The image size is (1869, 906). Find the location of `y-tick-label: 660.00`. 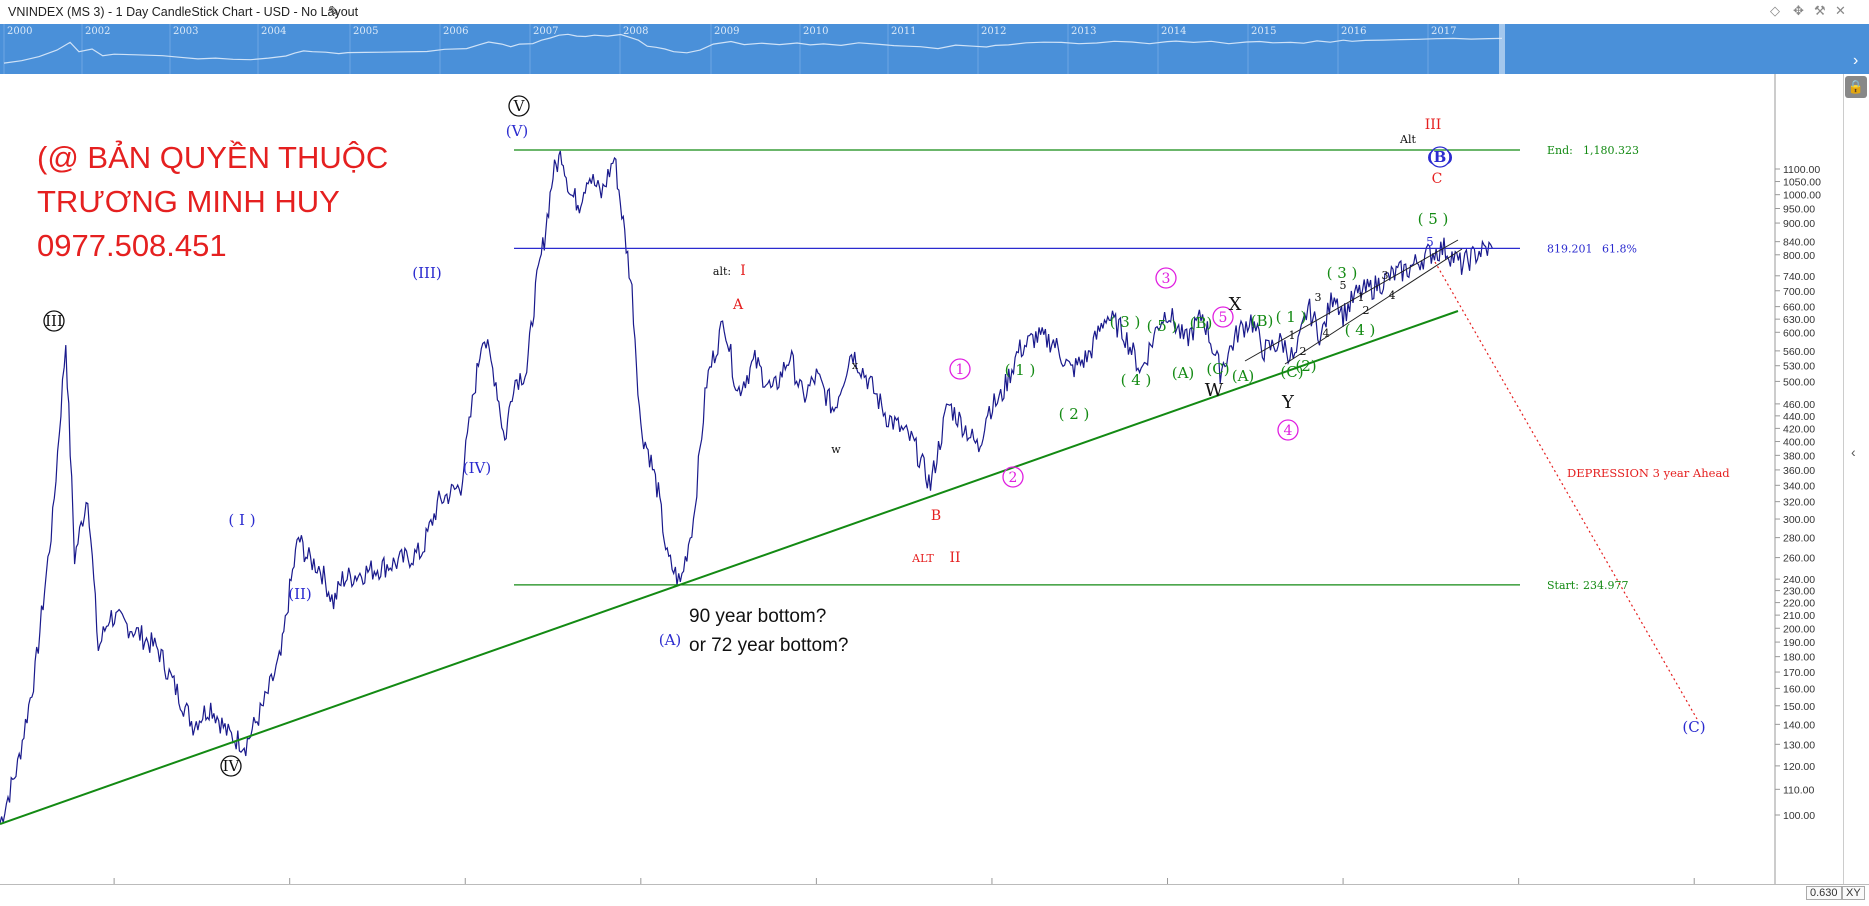

y-tick-label: 660.00 is located at coordinates (1799, 308).